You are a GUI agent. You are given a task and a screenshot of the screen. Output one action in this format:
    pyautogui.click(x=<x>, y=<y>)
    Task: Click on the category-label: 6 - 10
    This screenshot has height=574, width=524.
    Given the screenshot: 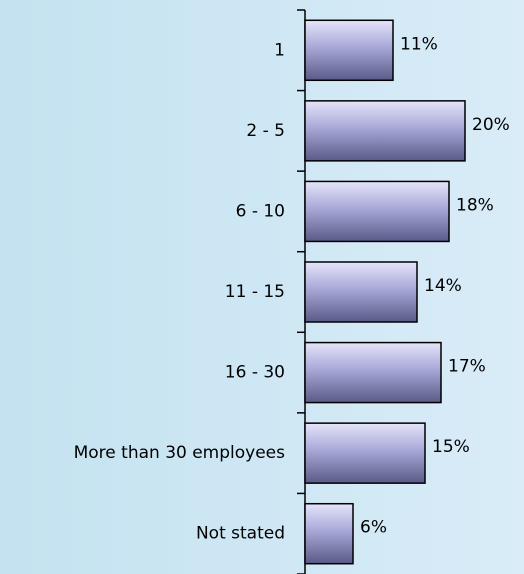 What is the action you would take?
    pyautogui.click(x=260, y=211)
    